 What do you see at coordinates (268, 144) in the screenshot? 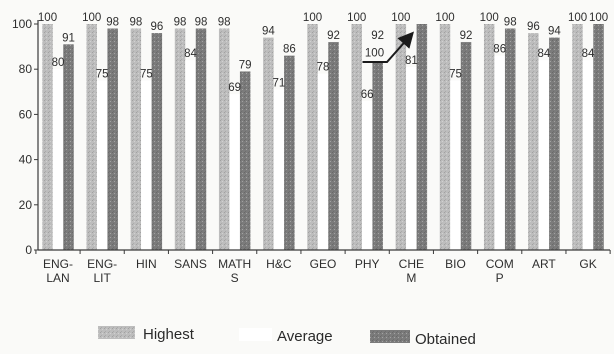
I see `bar-highest-h-c` at bounding box center [268, 144].